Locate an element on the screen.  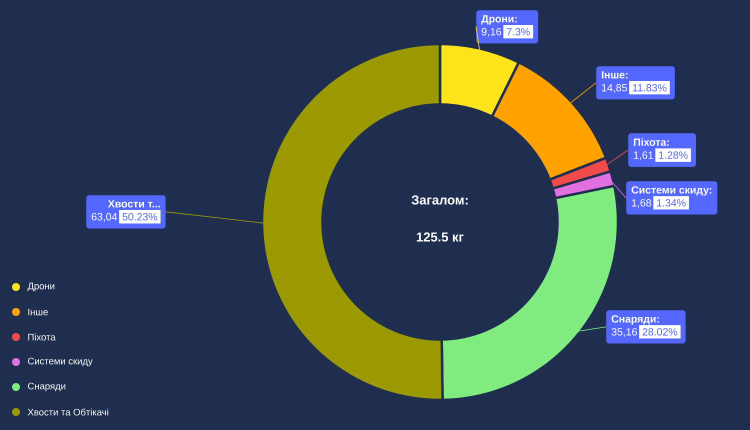
text: 28.02% is located at coordinates (660, 332).